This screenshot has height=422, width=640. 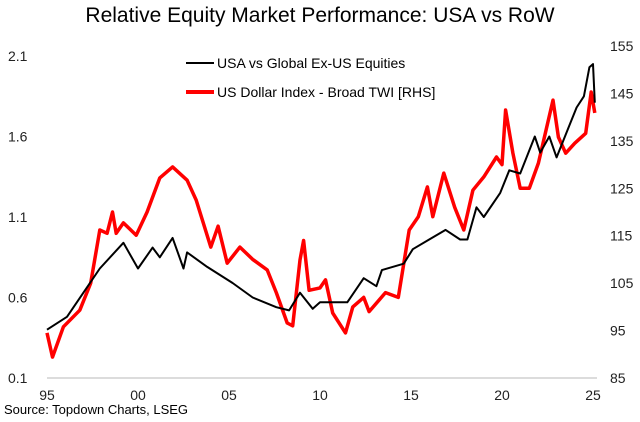 I want to click on y-left-tick-label: 1.1, so click(x=18, y=217).